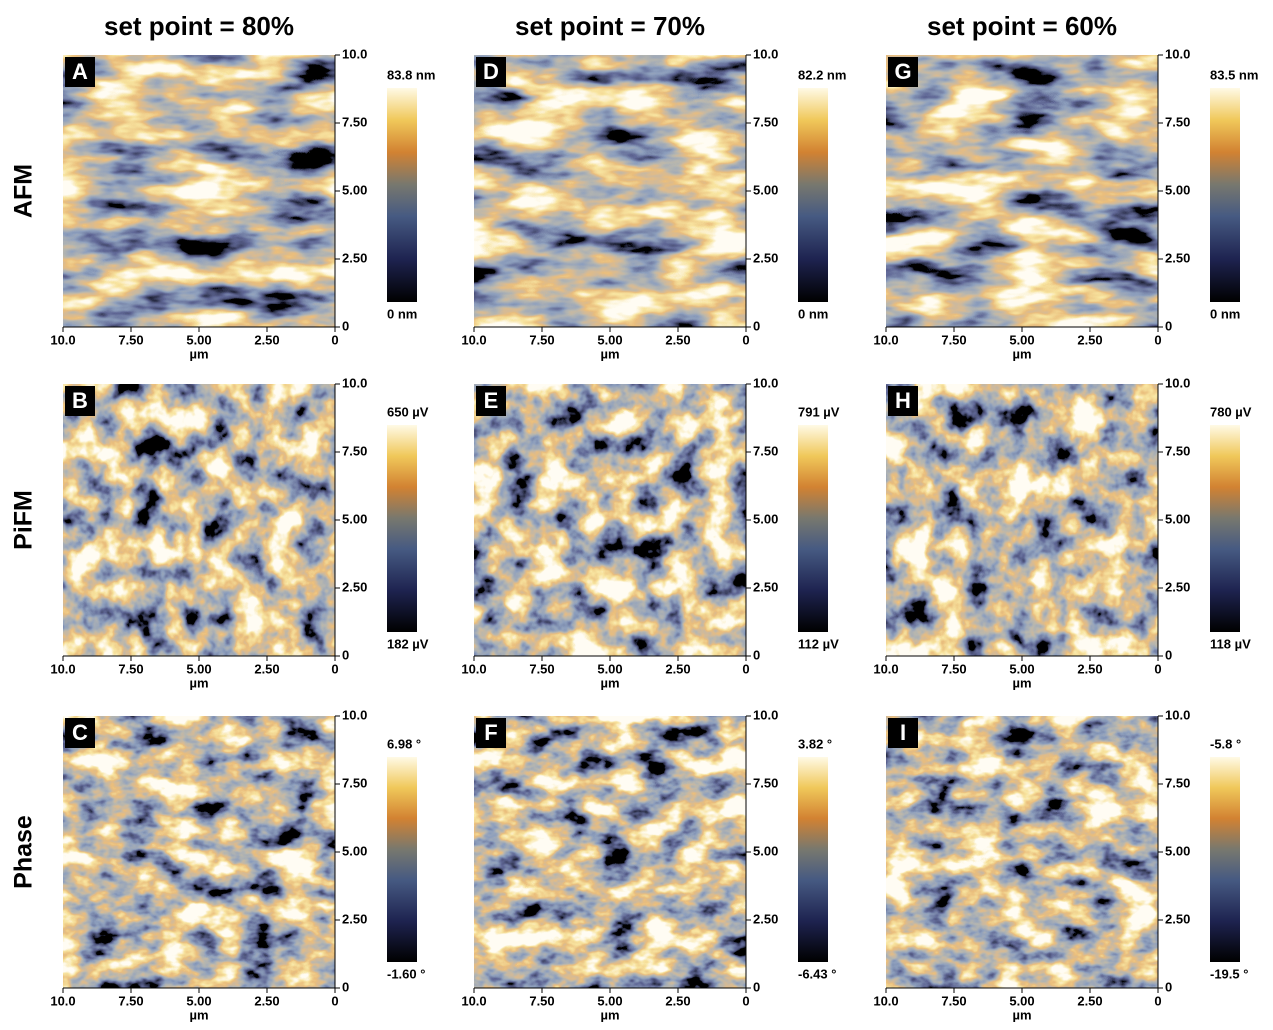  Describe the element at coordinates (610, 26) in the screenshot. I see `column-title: set point = 70%` at that location.